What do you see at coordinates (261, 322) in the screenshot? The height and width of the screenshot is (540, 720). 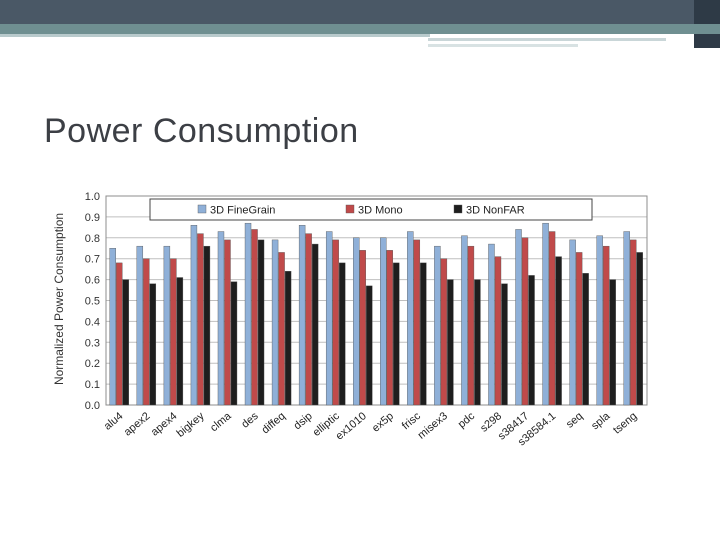 I see `bar-3d-nonfar-des` at bounding box center [261, 322].